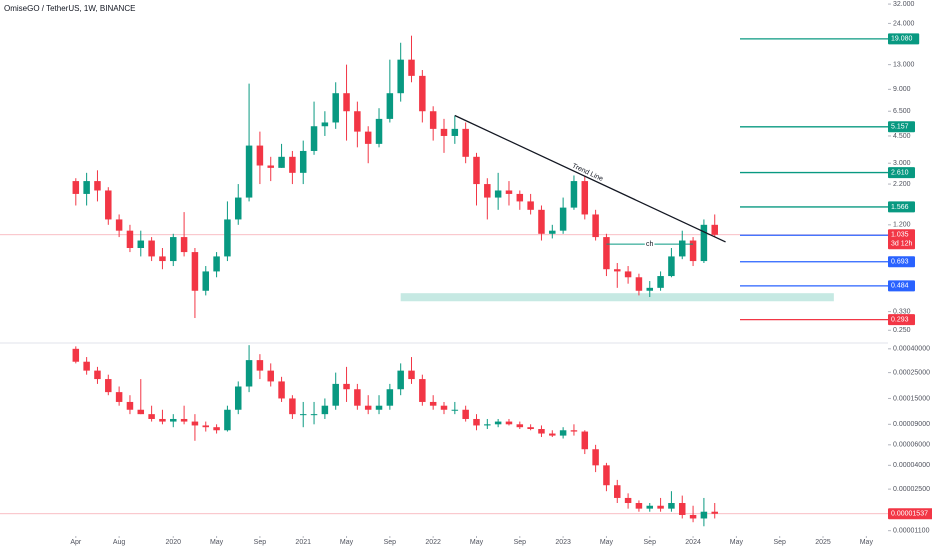  I want to click on y-tick-label: 3.000, so click(902, 163).